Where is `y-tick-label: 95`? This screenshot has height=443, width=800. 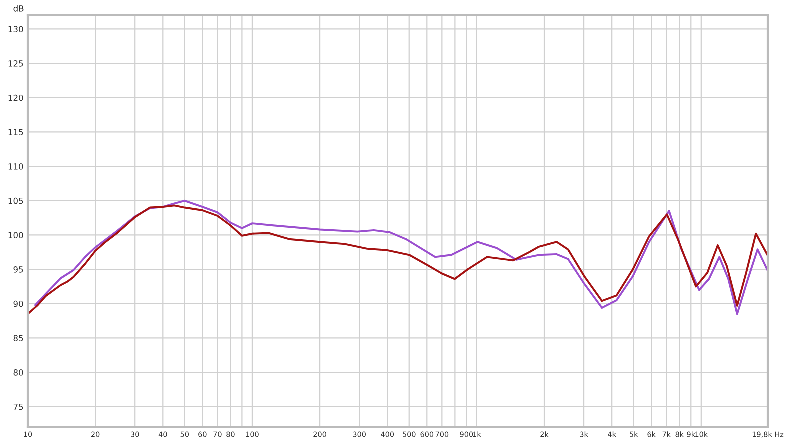
y-tick-label: 95 is located at coordinates (19, 269).